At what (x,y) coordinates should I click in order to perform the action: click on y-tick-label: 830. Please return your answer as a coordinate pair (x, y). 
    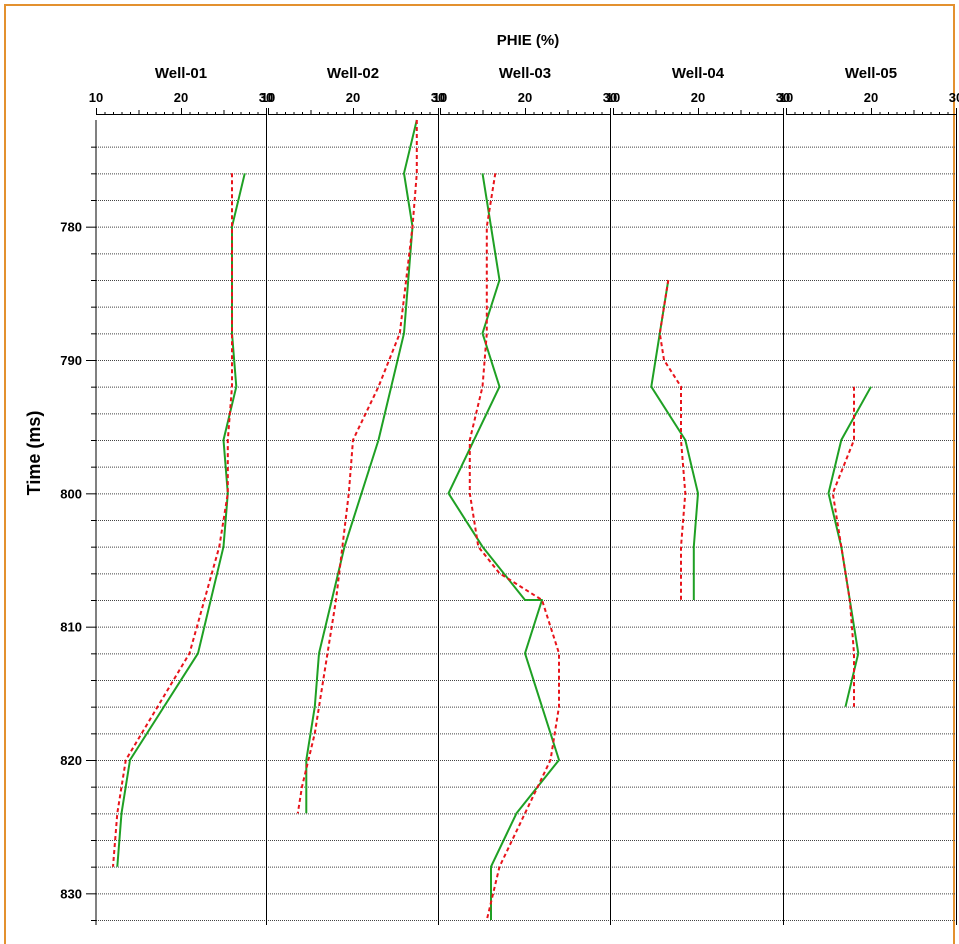
    Looking at the image, I should click on (71, 893).